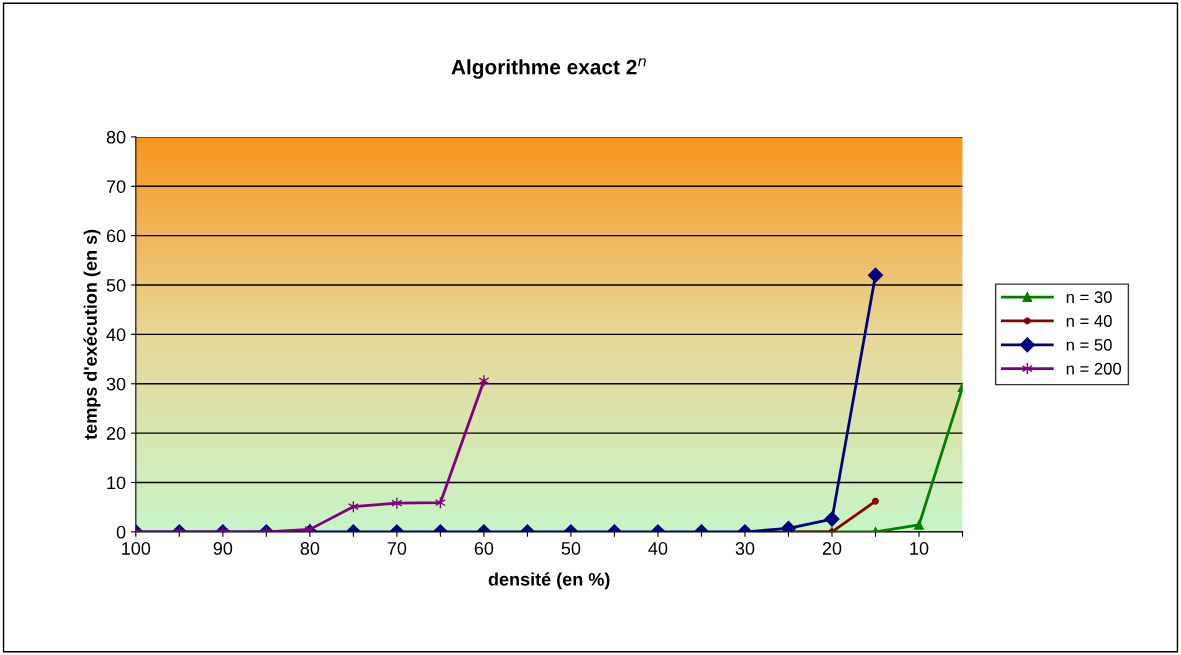 Image resolution: width=1181 pixels, height=655 pixels. I want to click on x-tick-label: 30, so click(745, 548).